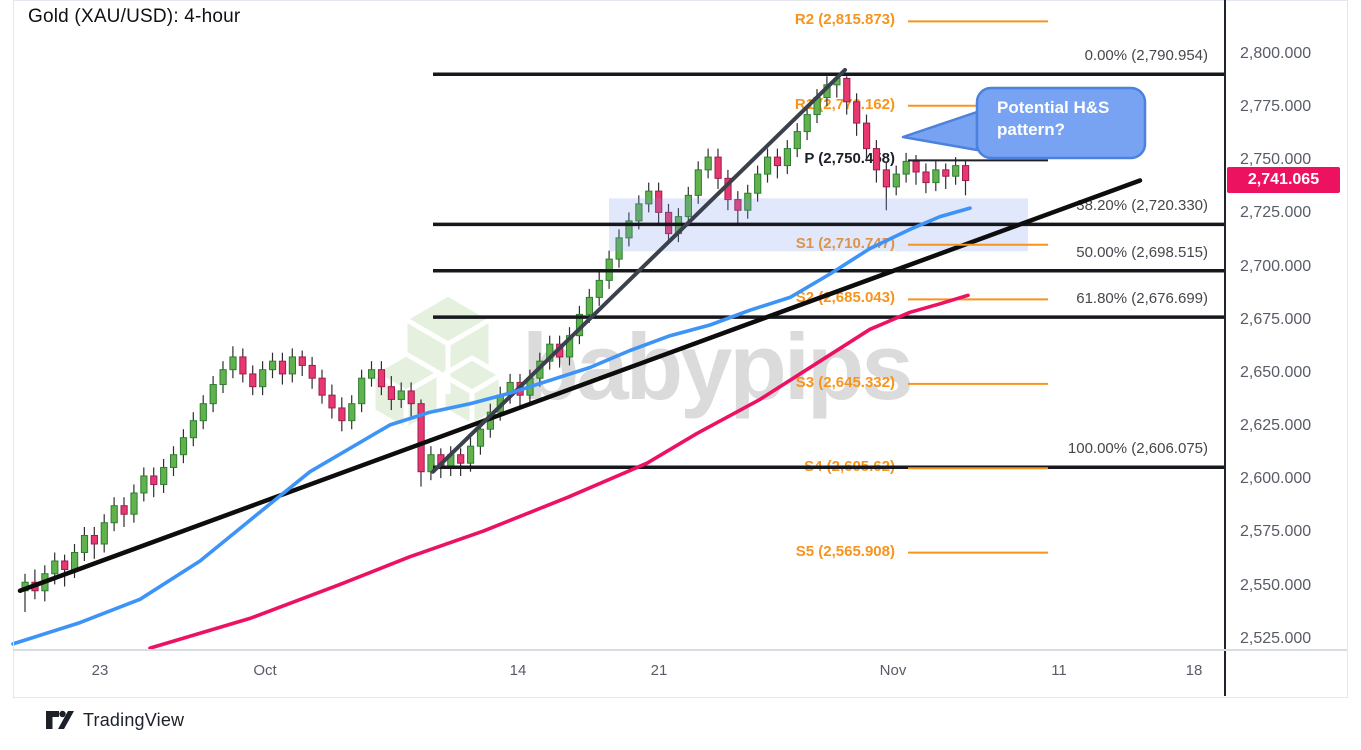 Image resolution: width=1361 pixels, height=750 pixels. I want to click on callout-box, so click(1061, 123).